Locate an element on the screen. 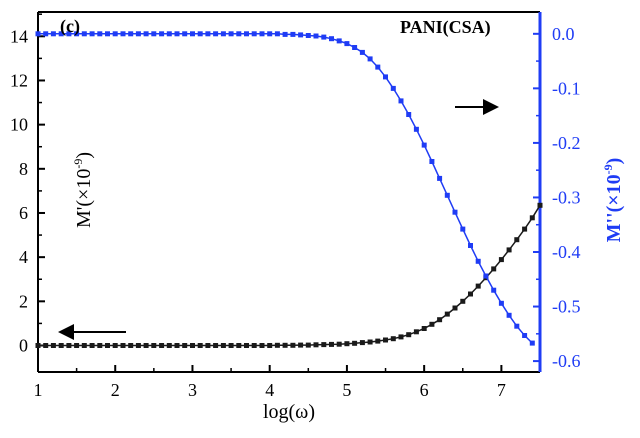 The image size is (640, 438). y-left-tick-label: 6 is located at coordinates (23, 213).